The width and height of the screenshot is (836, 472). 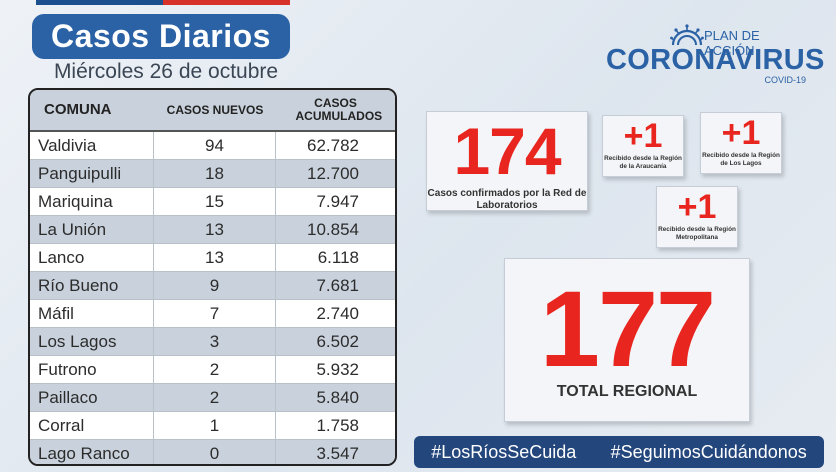 I want to click on table-row: Corral 1 1.758, so click(x=212, y=426).